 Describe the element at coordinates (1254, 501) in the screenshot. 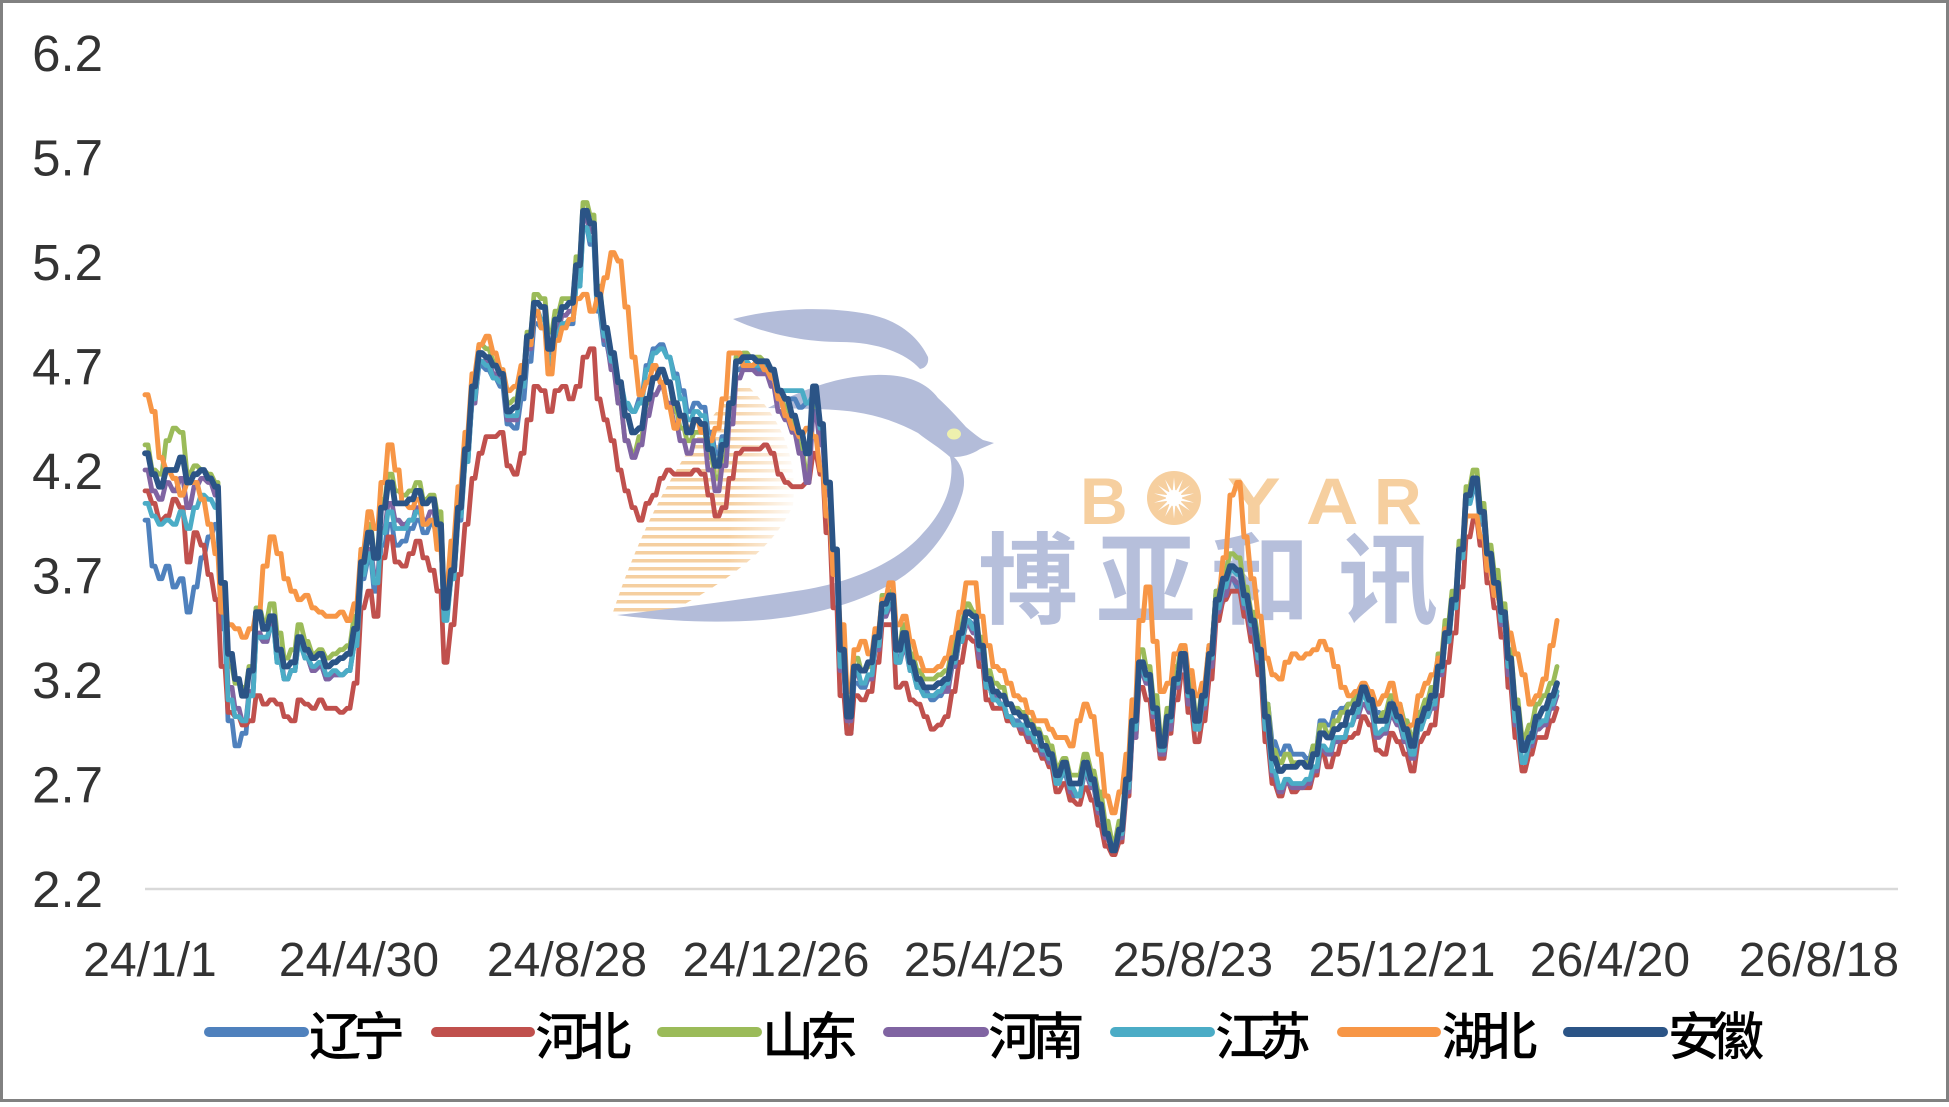

I see `svg-text: Y` at that location.